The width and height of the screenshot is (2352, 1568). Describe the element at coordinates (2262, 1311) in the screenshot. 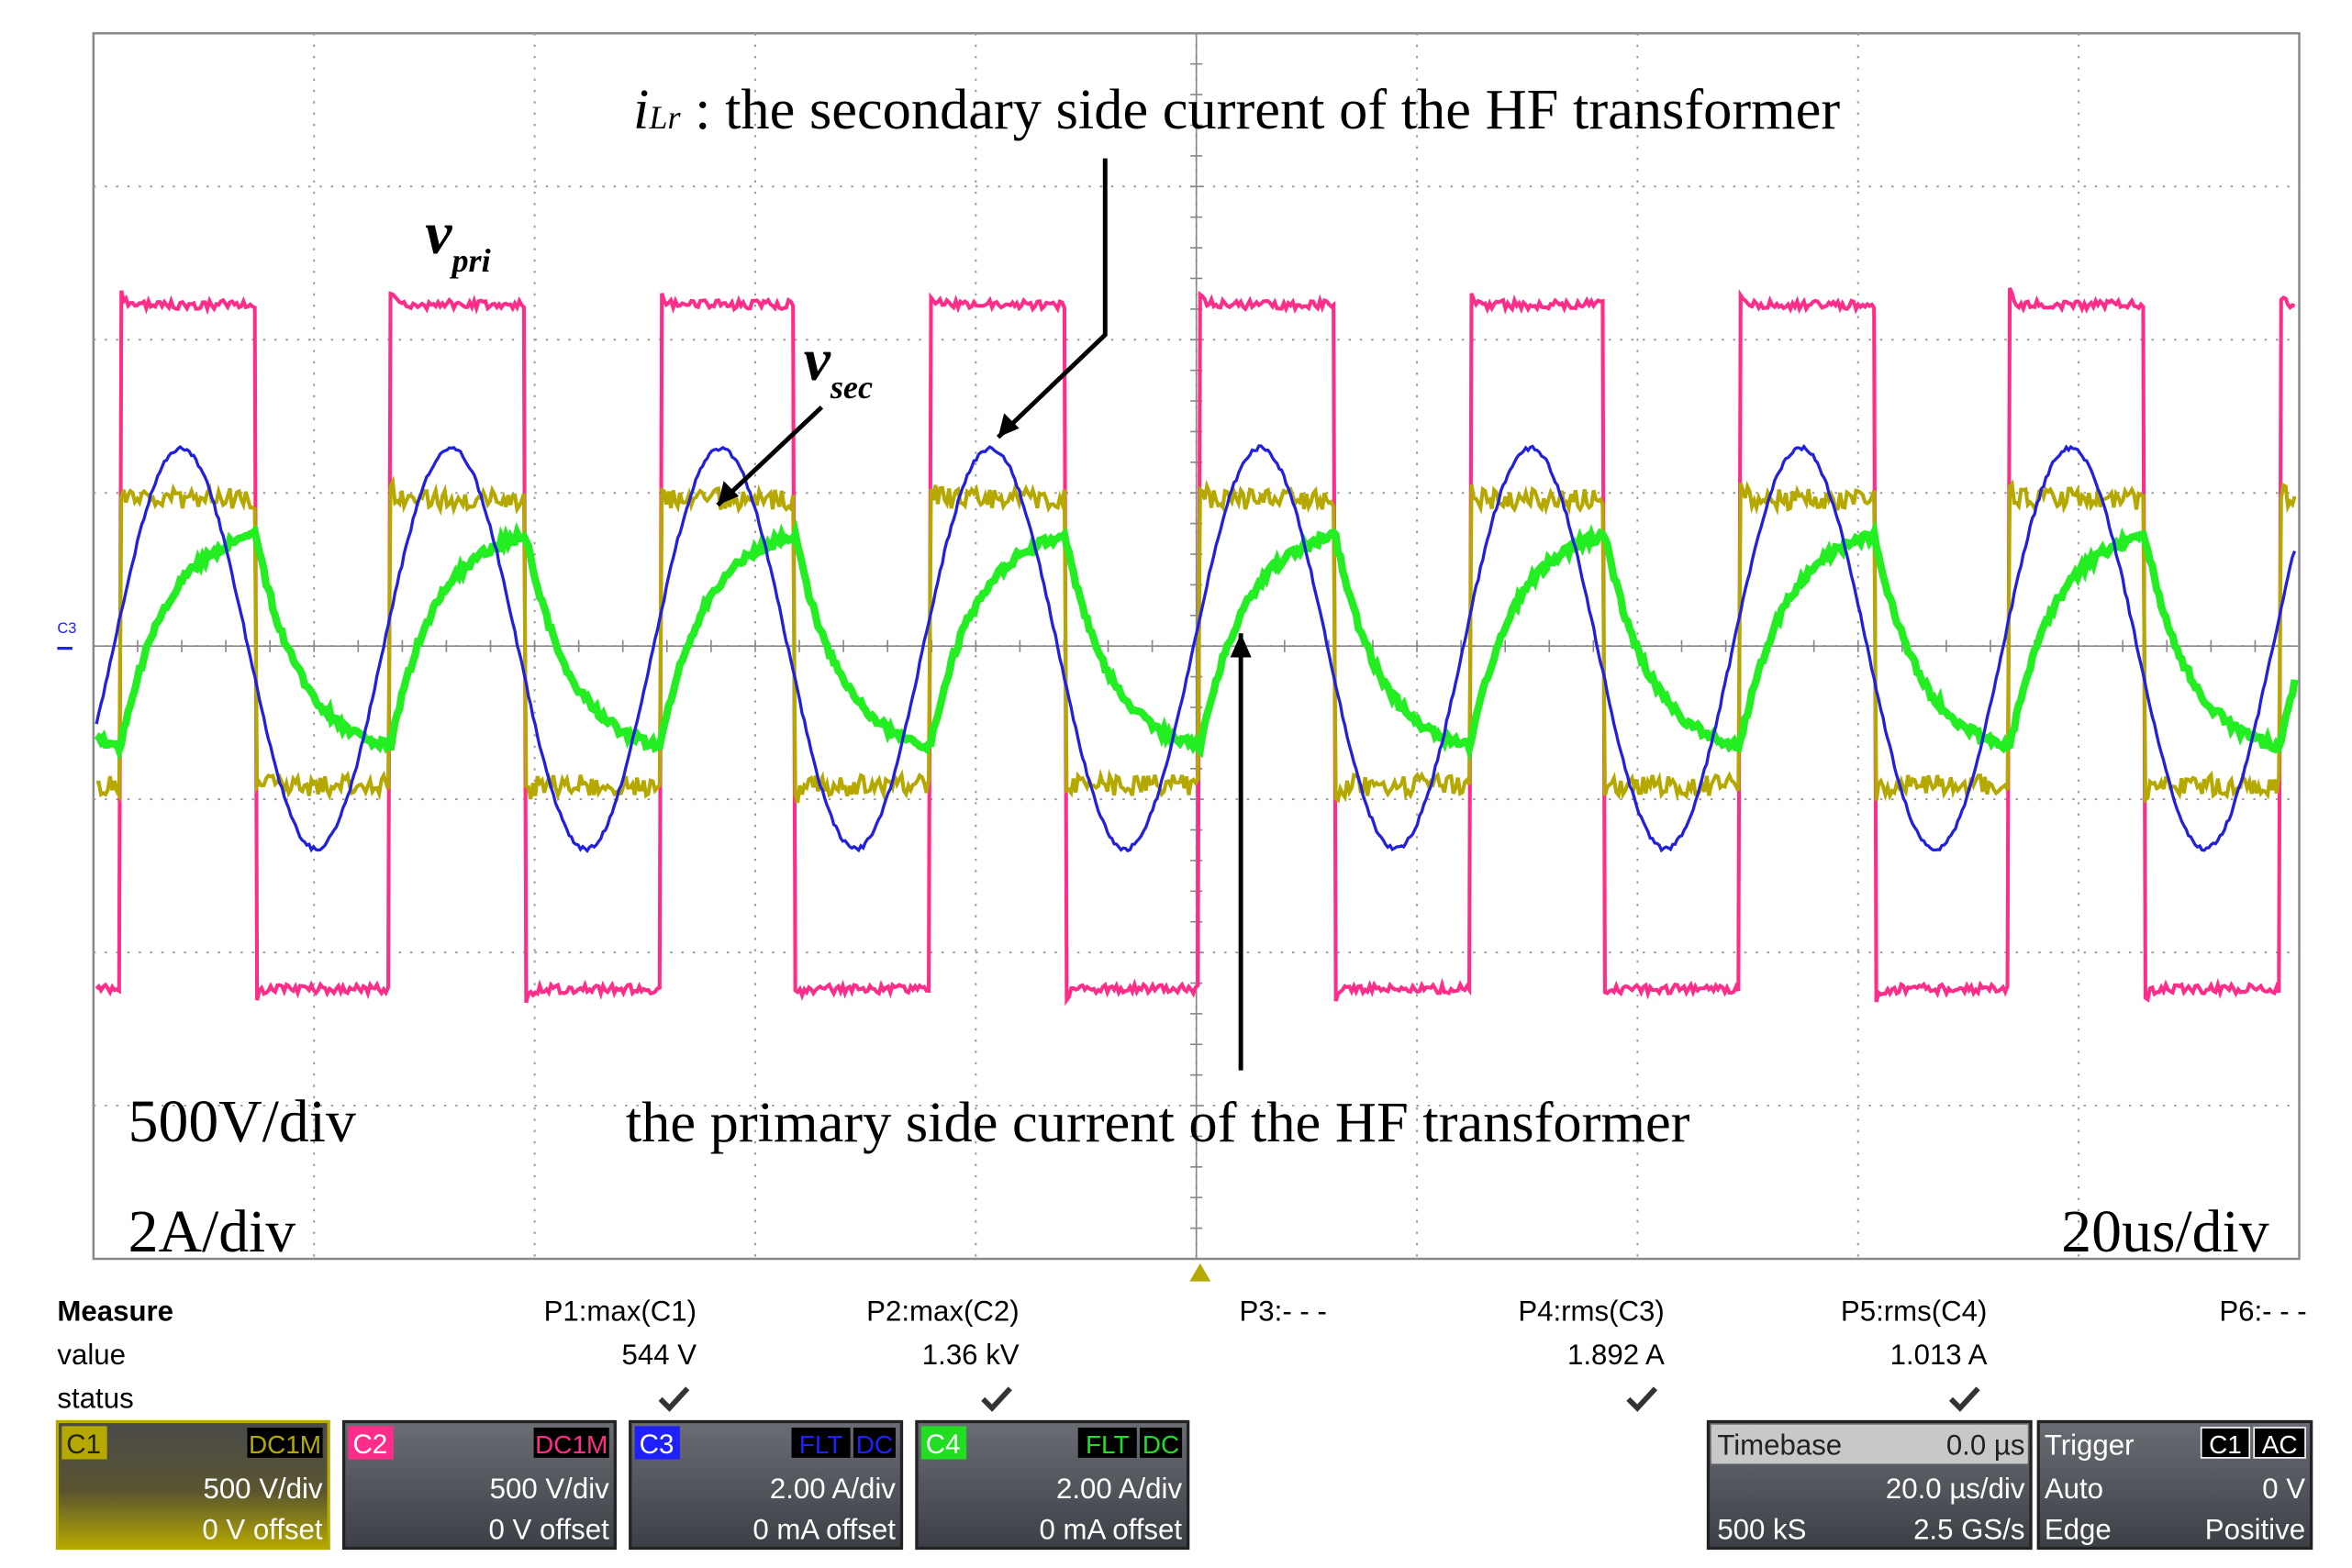

I see `measure-name: P6:- - -` at that location.